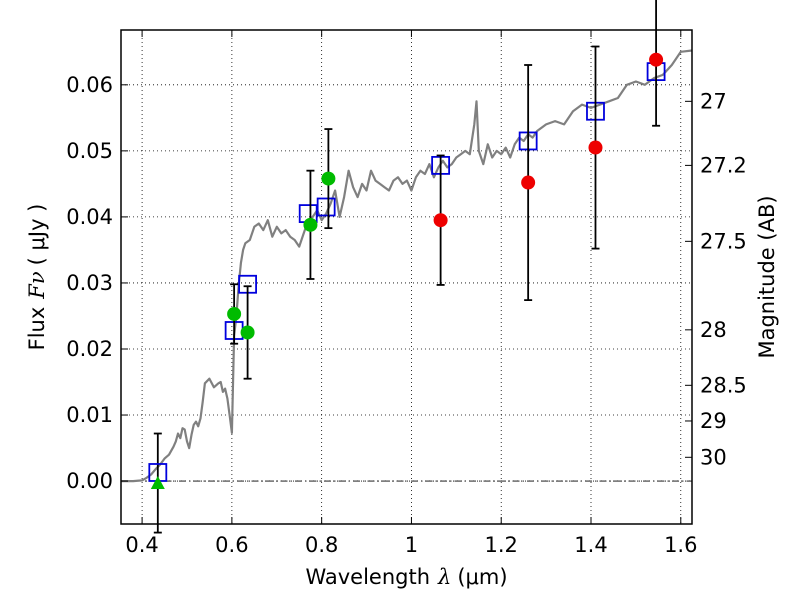 This screenshot has width=800, height=600. Describe the element at coordinates (680, 545) in the screenshot. I see `x-tick-label: 1.6` at that location.